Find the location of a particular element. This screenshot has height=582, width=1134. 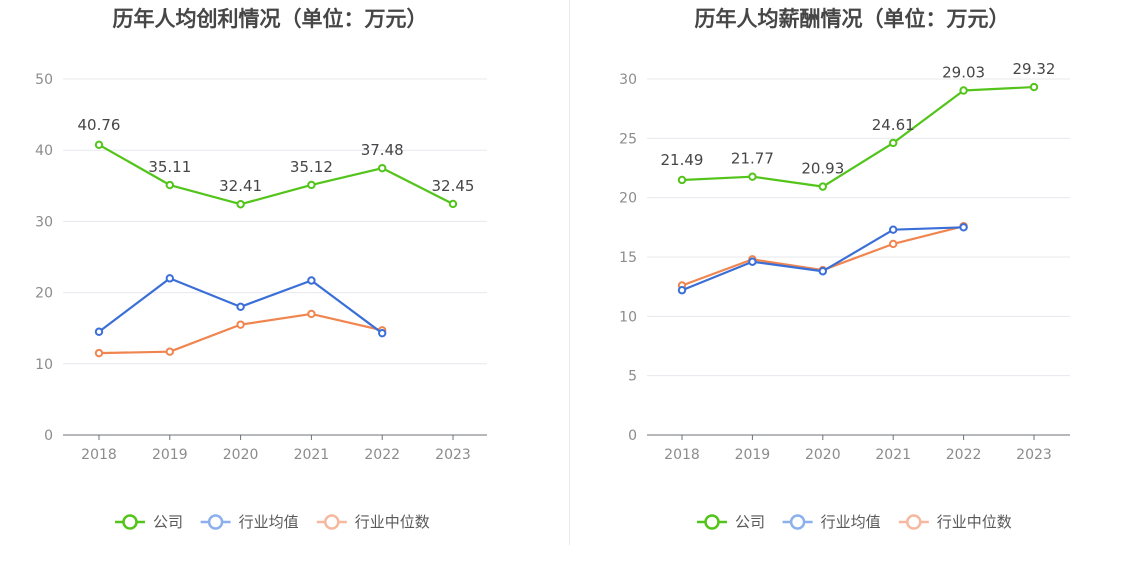

y-tick-label: 15 is located at coordinates (628, 258).